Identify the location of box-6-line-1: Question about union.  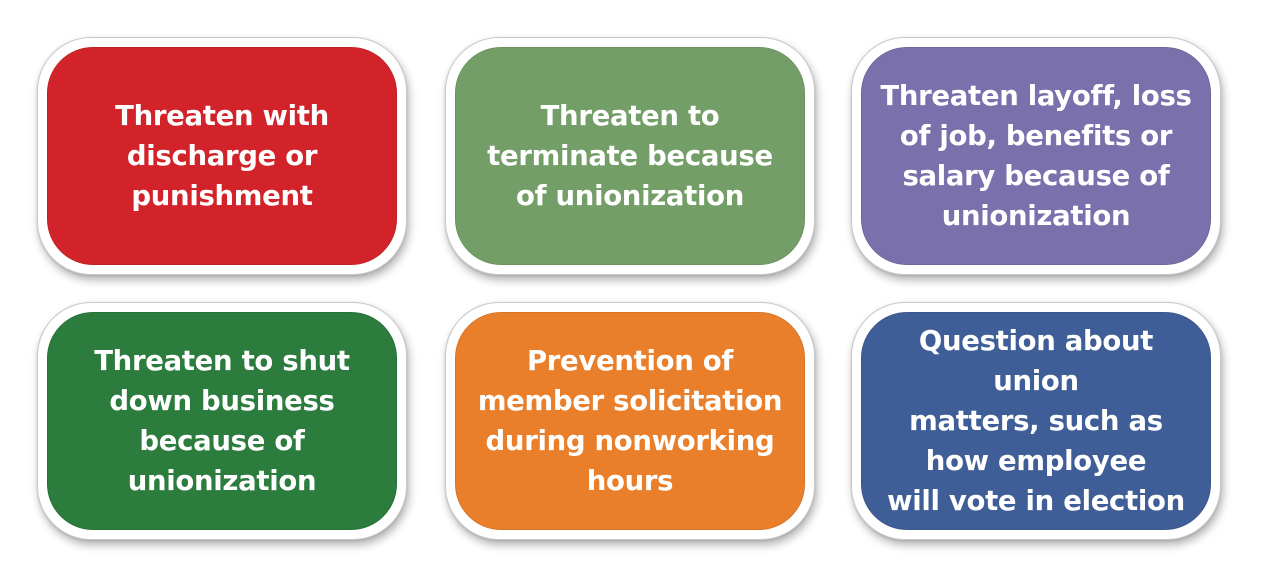
(1036, 361).